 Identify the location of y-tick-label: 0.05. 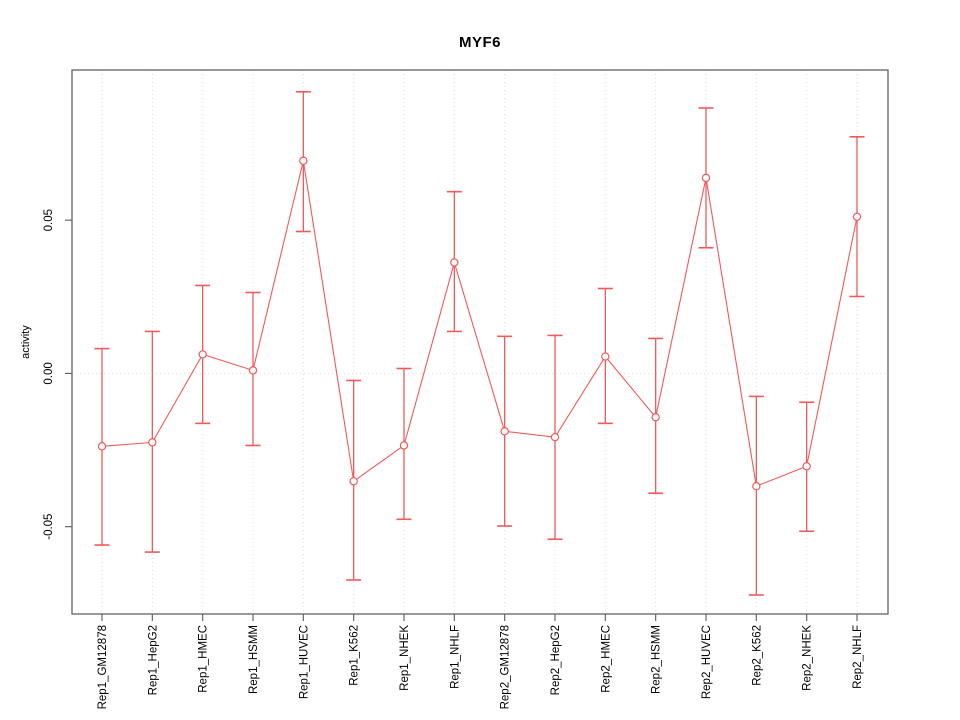
(49, 220).